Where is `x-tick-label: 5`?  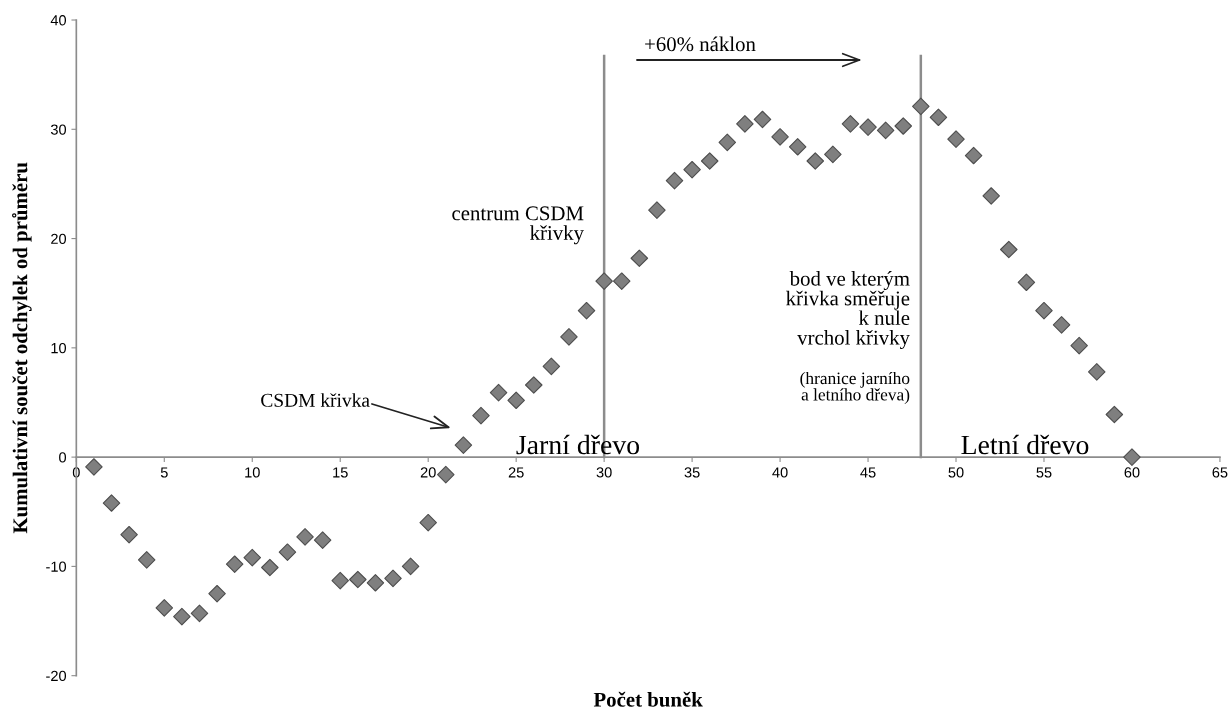
x-tick-label: 5 is located at coordinates (164, 472).